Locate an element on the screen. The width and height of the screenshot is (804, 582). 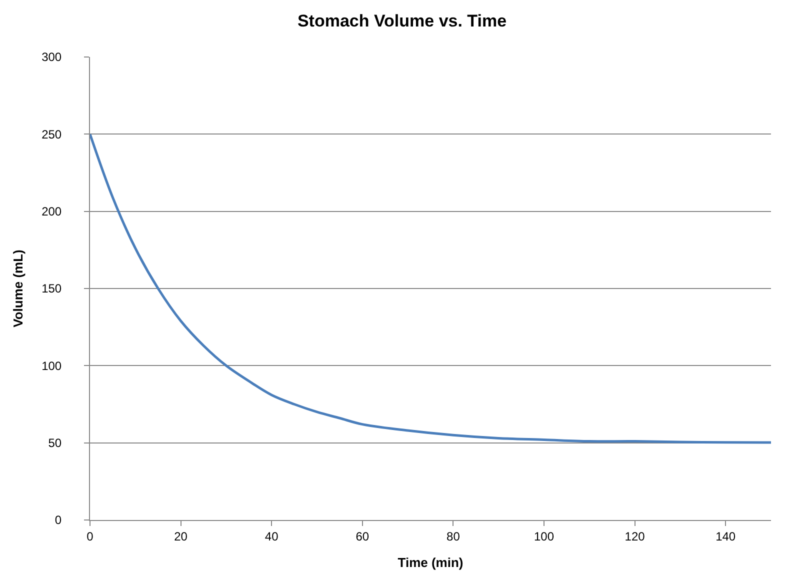
x-tick-label: 100 is located at coordinates (544, 536).